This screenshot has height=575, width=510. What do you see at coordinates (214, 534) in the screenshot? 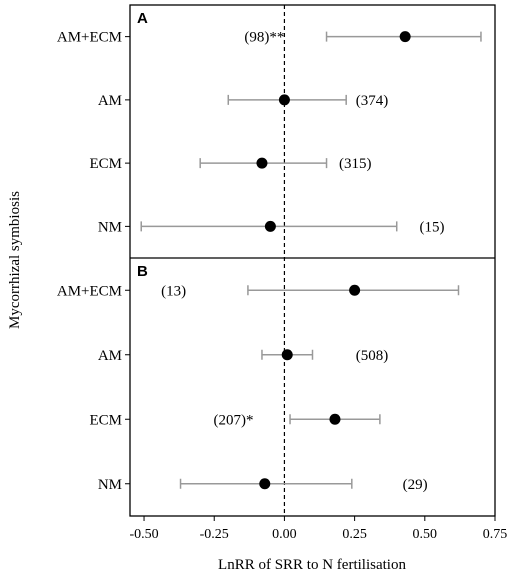
I see `x-tick-label: -0.25` at bounding box center [214, 534].